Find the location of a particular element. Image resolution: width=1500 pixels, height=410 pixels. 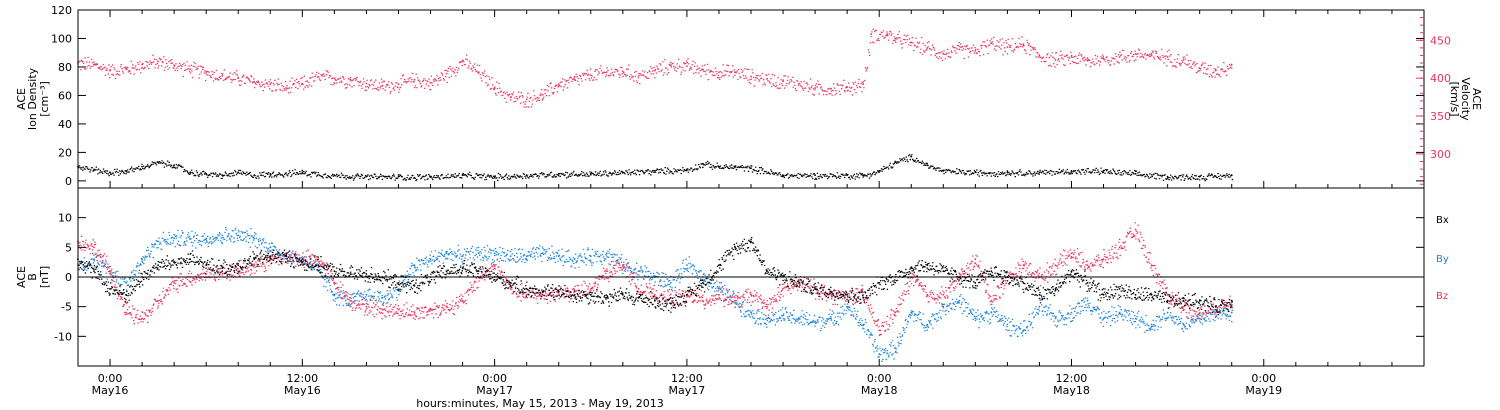

b-tick-label: -10 is located at coordinates (63, 336).